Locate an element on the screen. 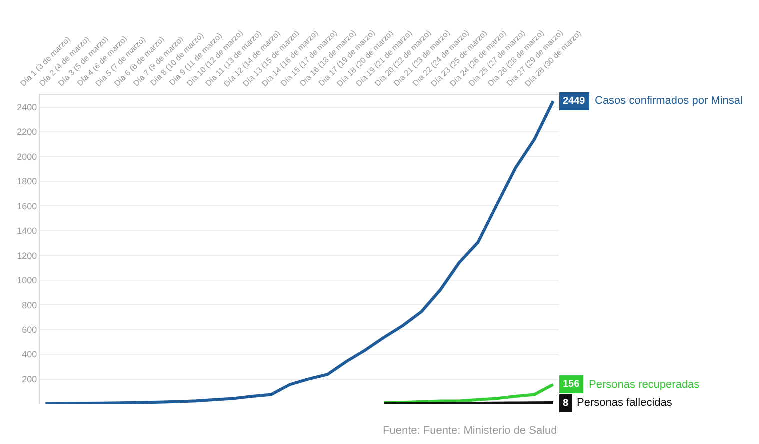 Image resolution: width=759 pixels, height=444 pixels. y-tick-label: 1200 is located at coordinates (27, 255).